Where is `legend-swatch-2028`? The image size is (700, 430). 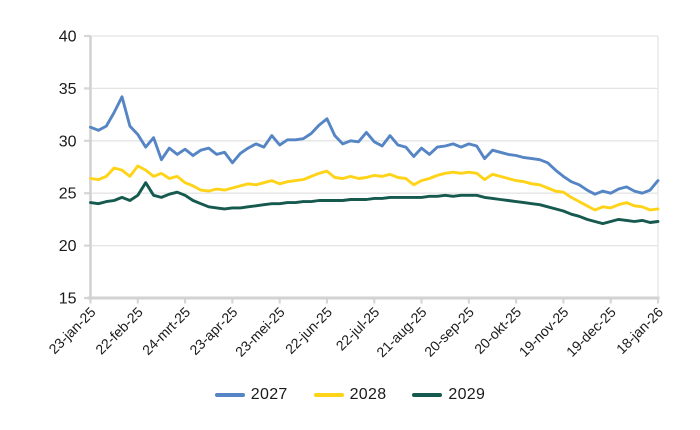 legend-swatch-2028 is located at coordinates (328, 395).